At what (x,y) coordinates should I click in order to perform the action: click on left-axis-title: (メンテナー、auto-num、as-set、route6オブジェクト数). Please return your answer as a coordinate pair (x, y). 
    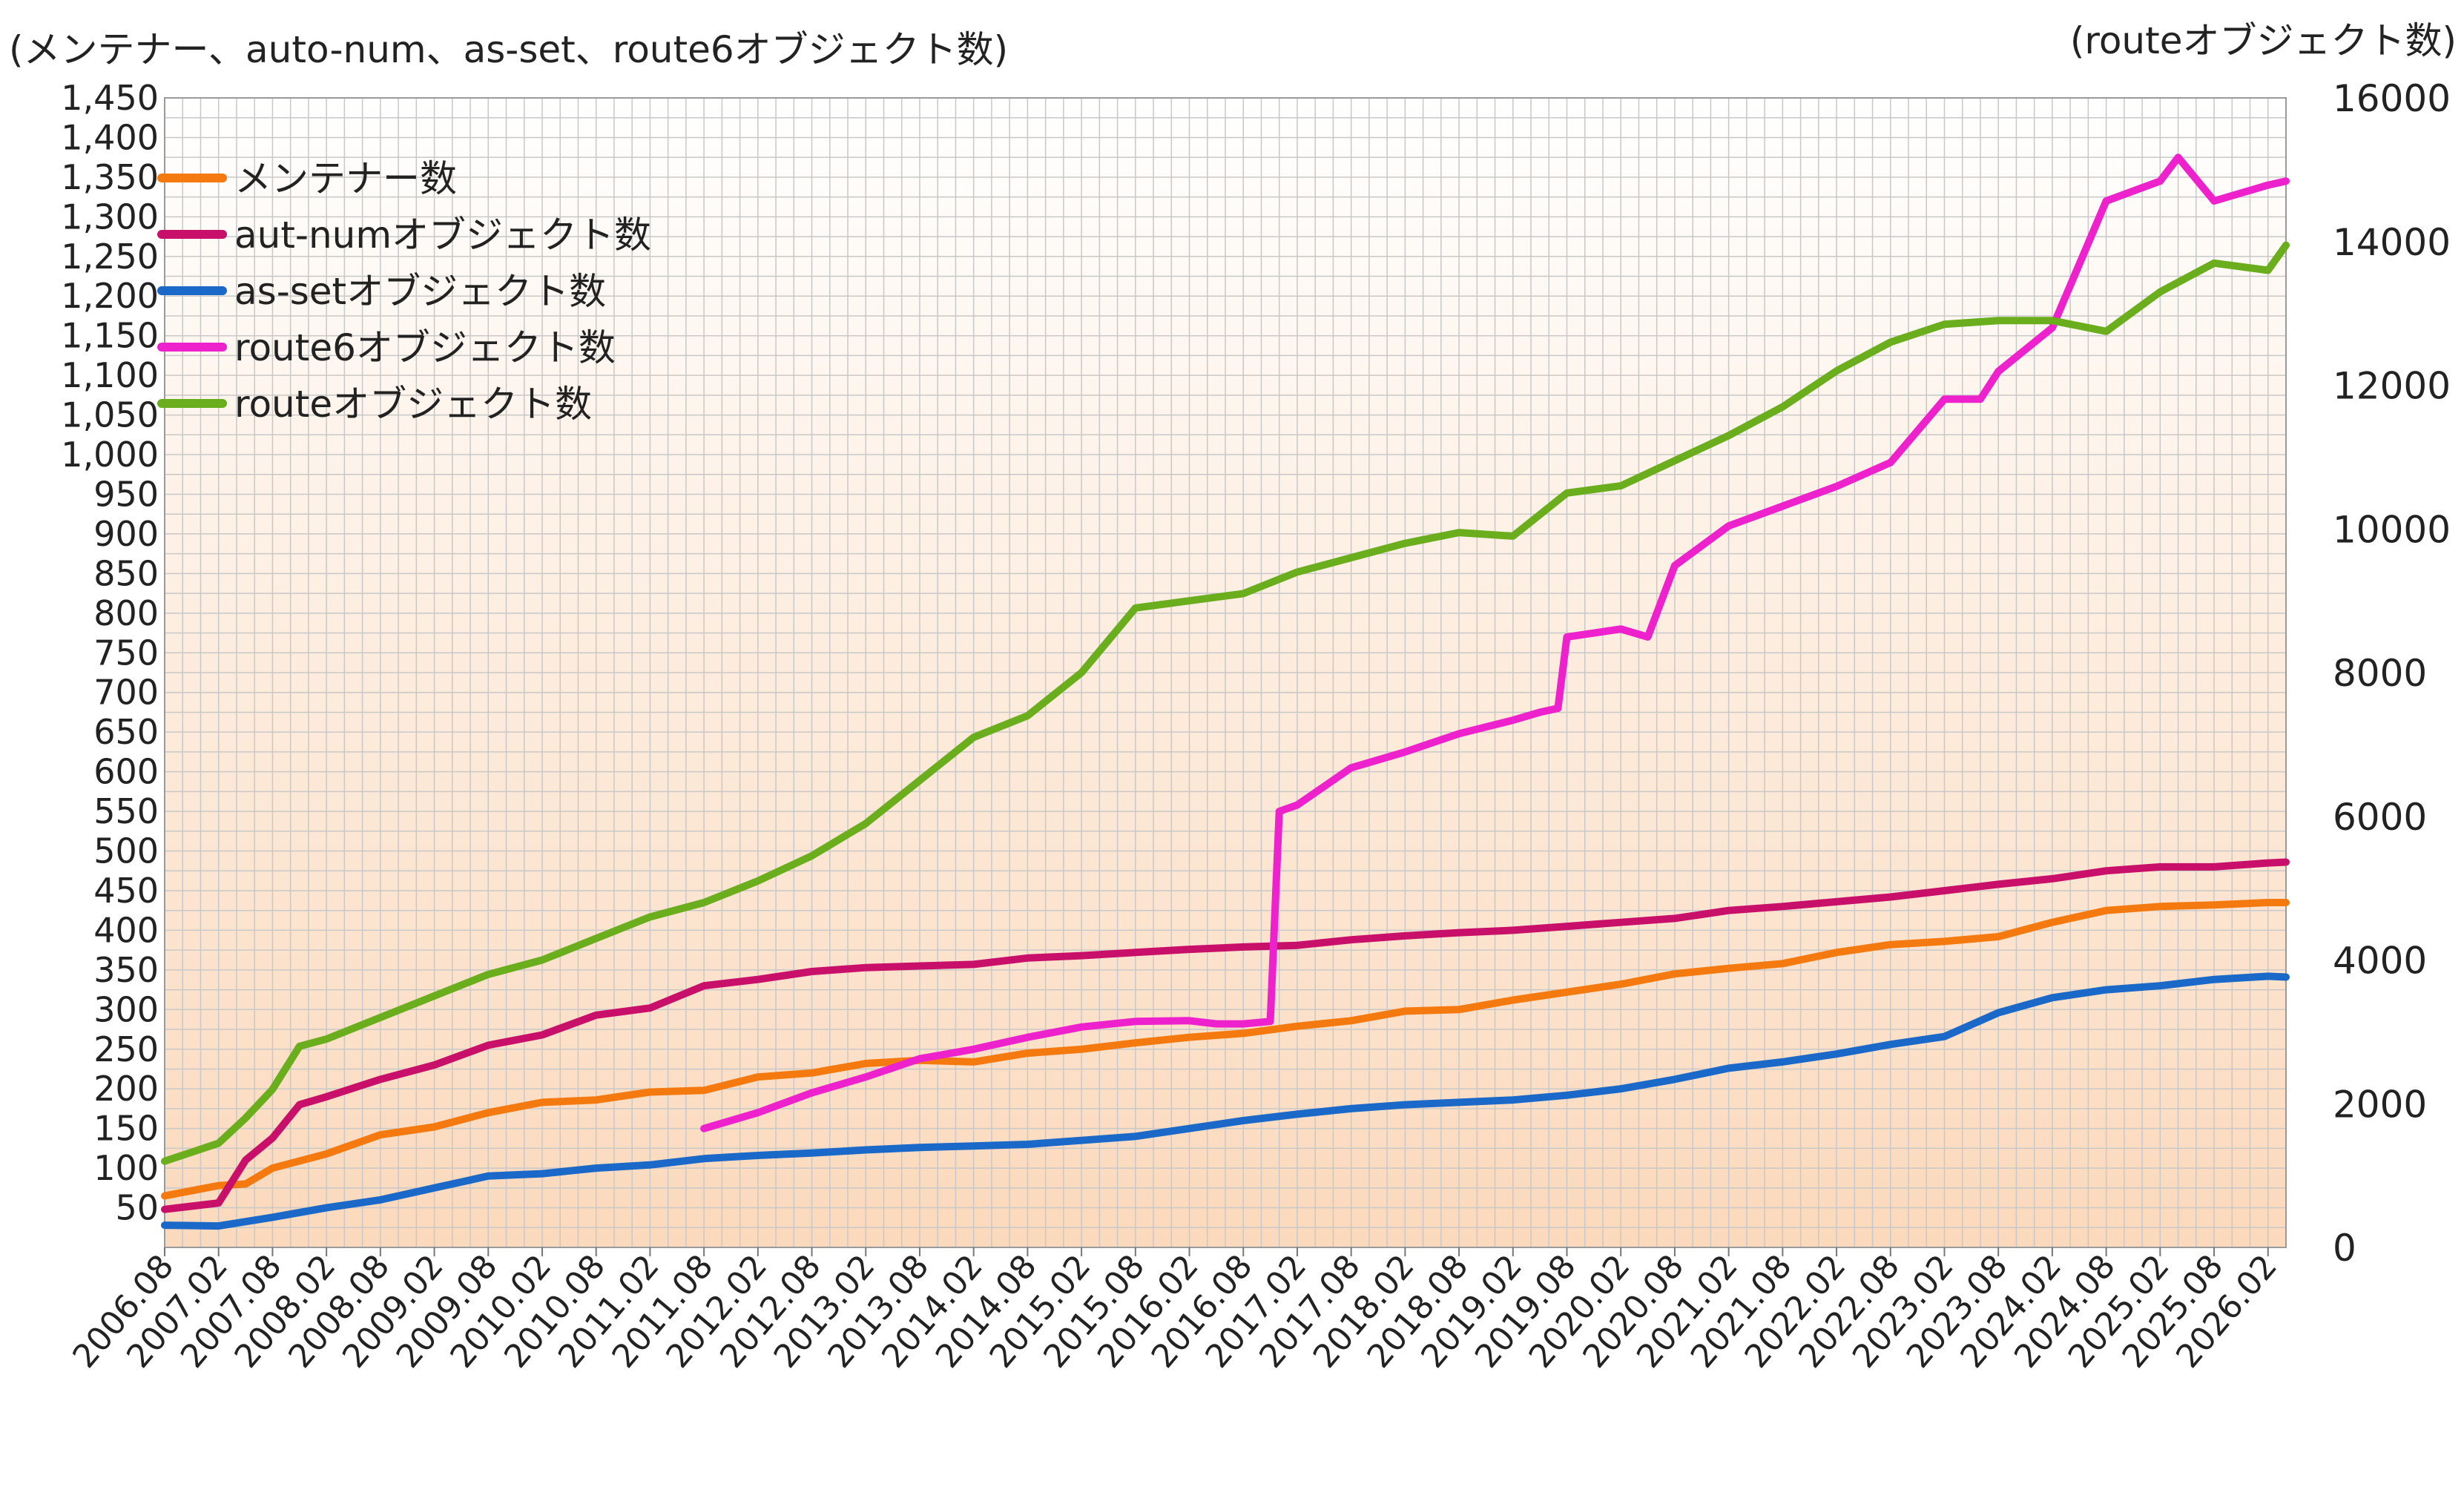
    Looking at the image, I should click on (509, 49).